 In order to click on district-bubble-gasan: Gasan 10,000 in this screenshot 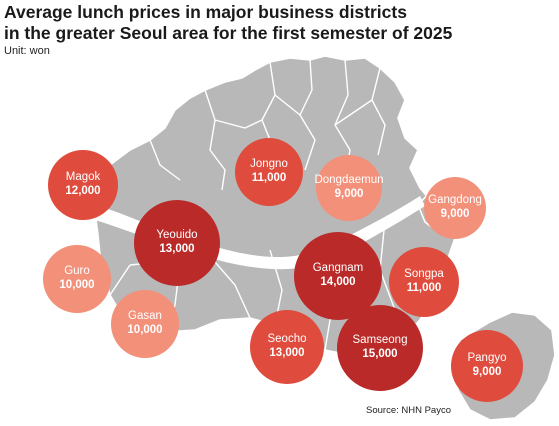, I will do `click(145, 324)`.